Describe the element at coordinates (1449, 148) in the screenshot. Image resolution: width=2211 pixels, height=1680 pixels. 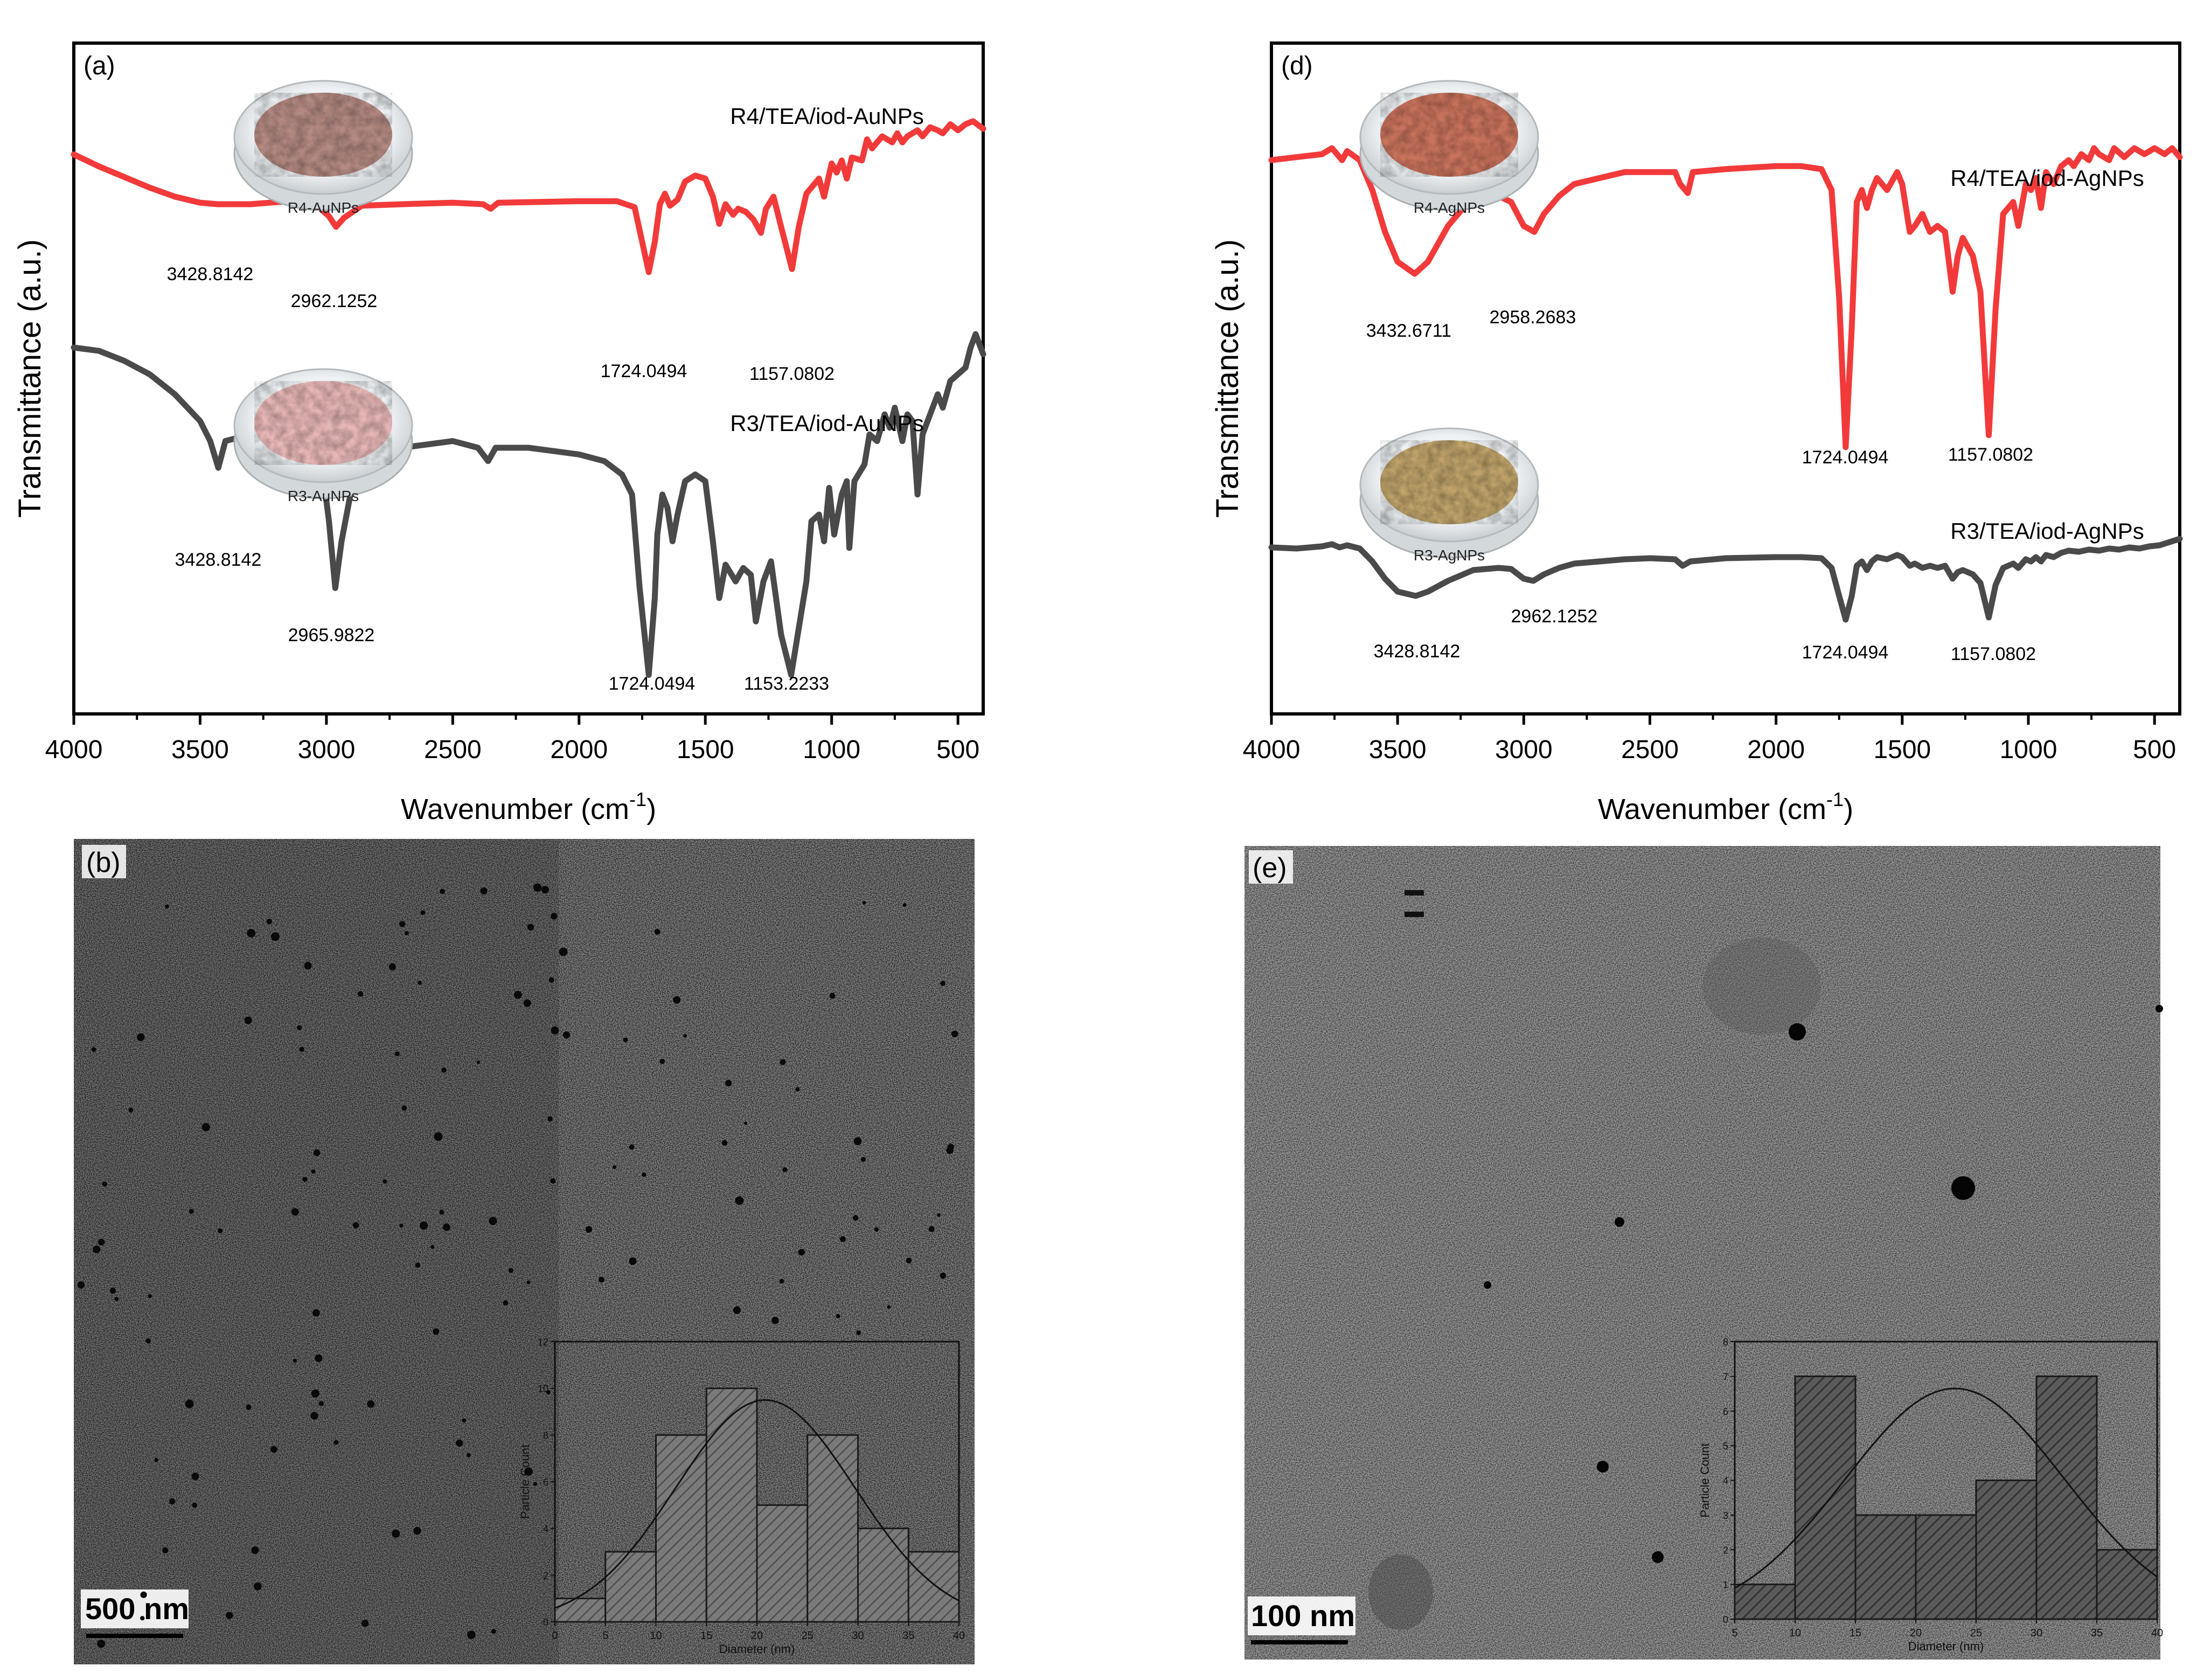
I see `petri-dish-inset: R4-AgNPs` at that location.